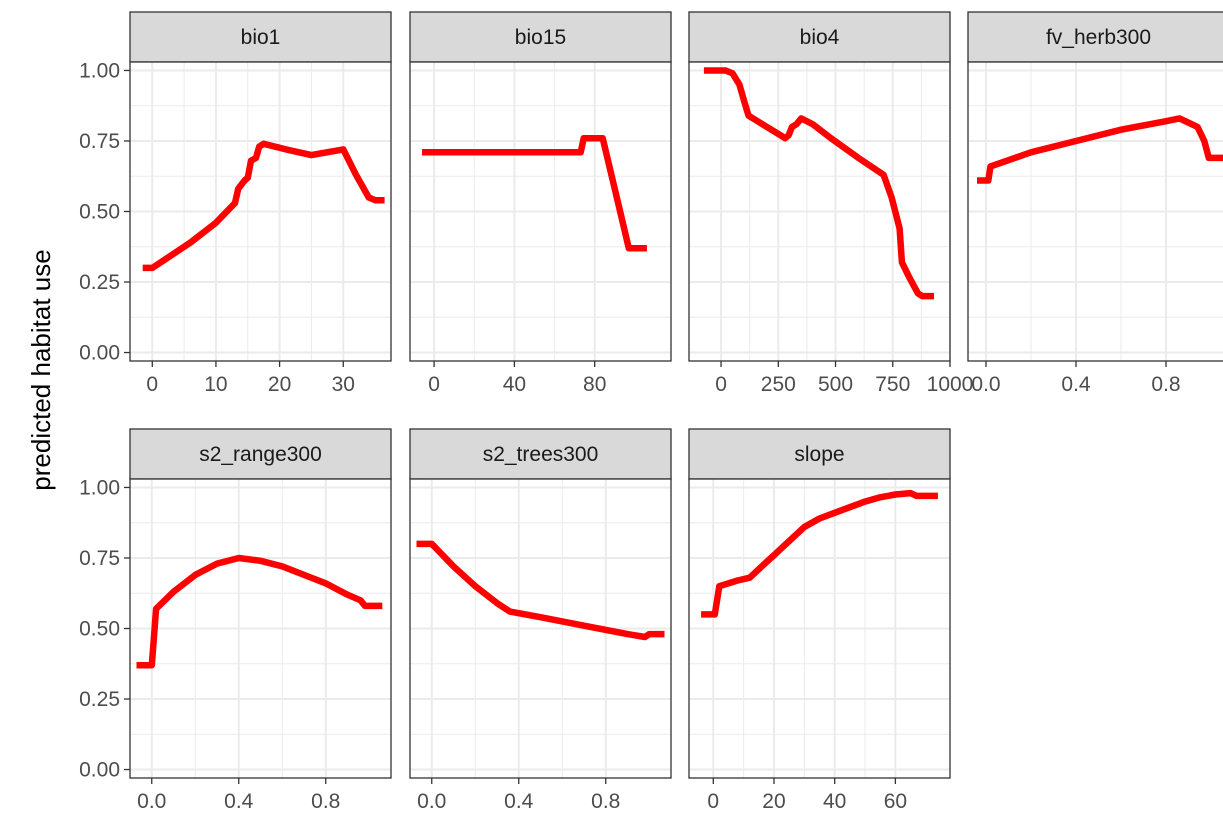 The height and width of the screenshot is (821, 1223). Describe the element at coordinates (263, 206) in the screenshot. I see `series-line-bio1` at that location.